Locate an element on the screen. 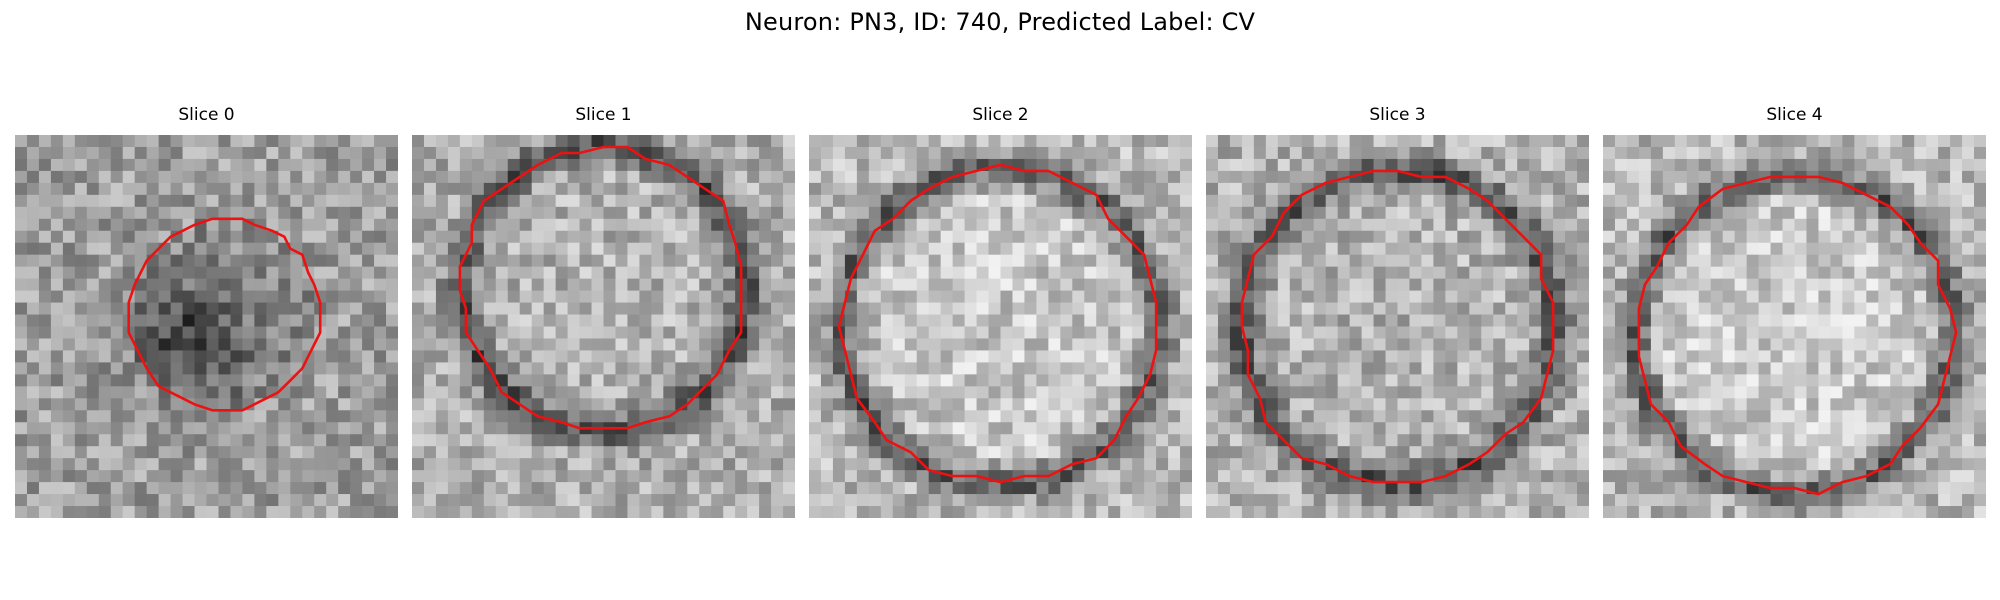 The width and height of the screenshot is (2000, 600). slice-panel-2: Slice 2 is located at coordinates (1000, 311).